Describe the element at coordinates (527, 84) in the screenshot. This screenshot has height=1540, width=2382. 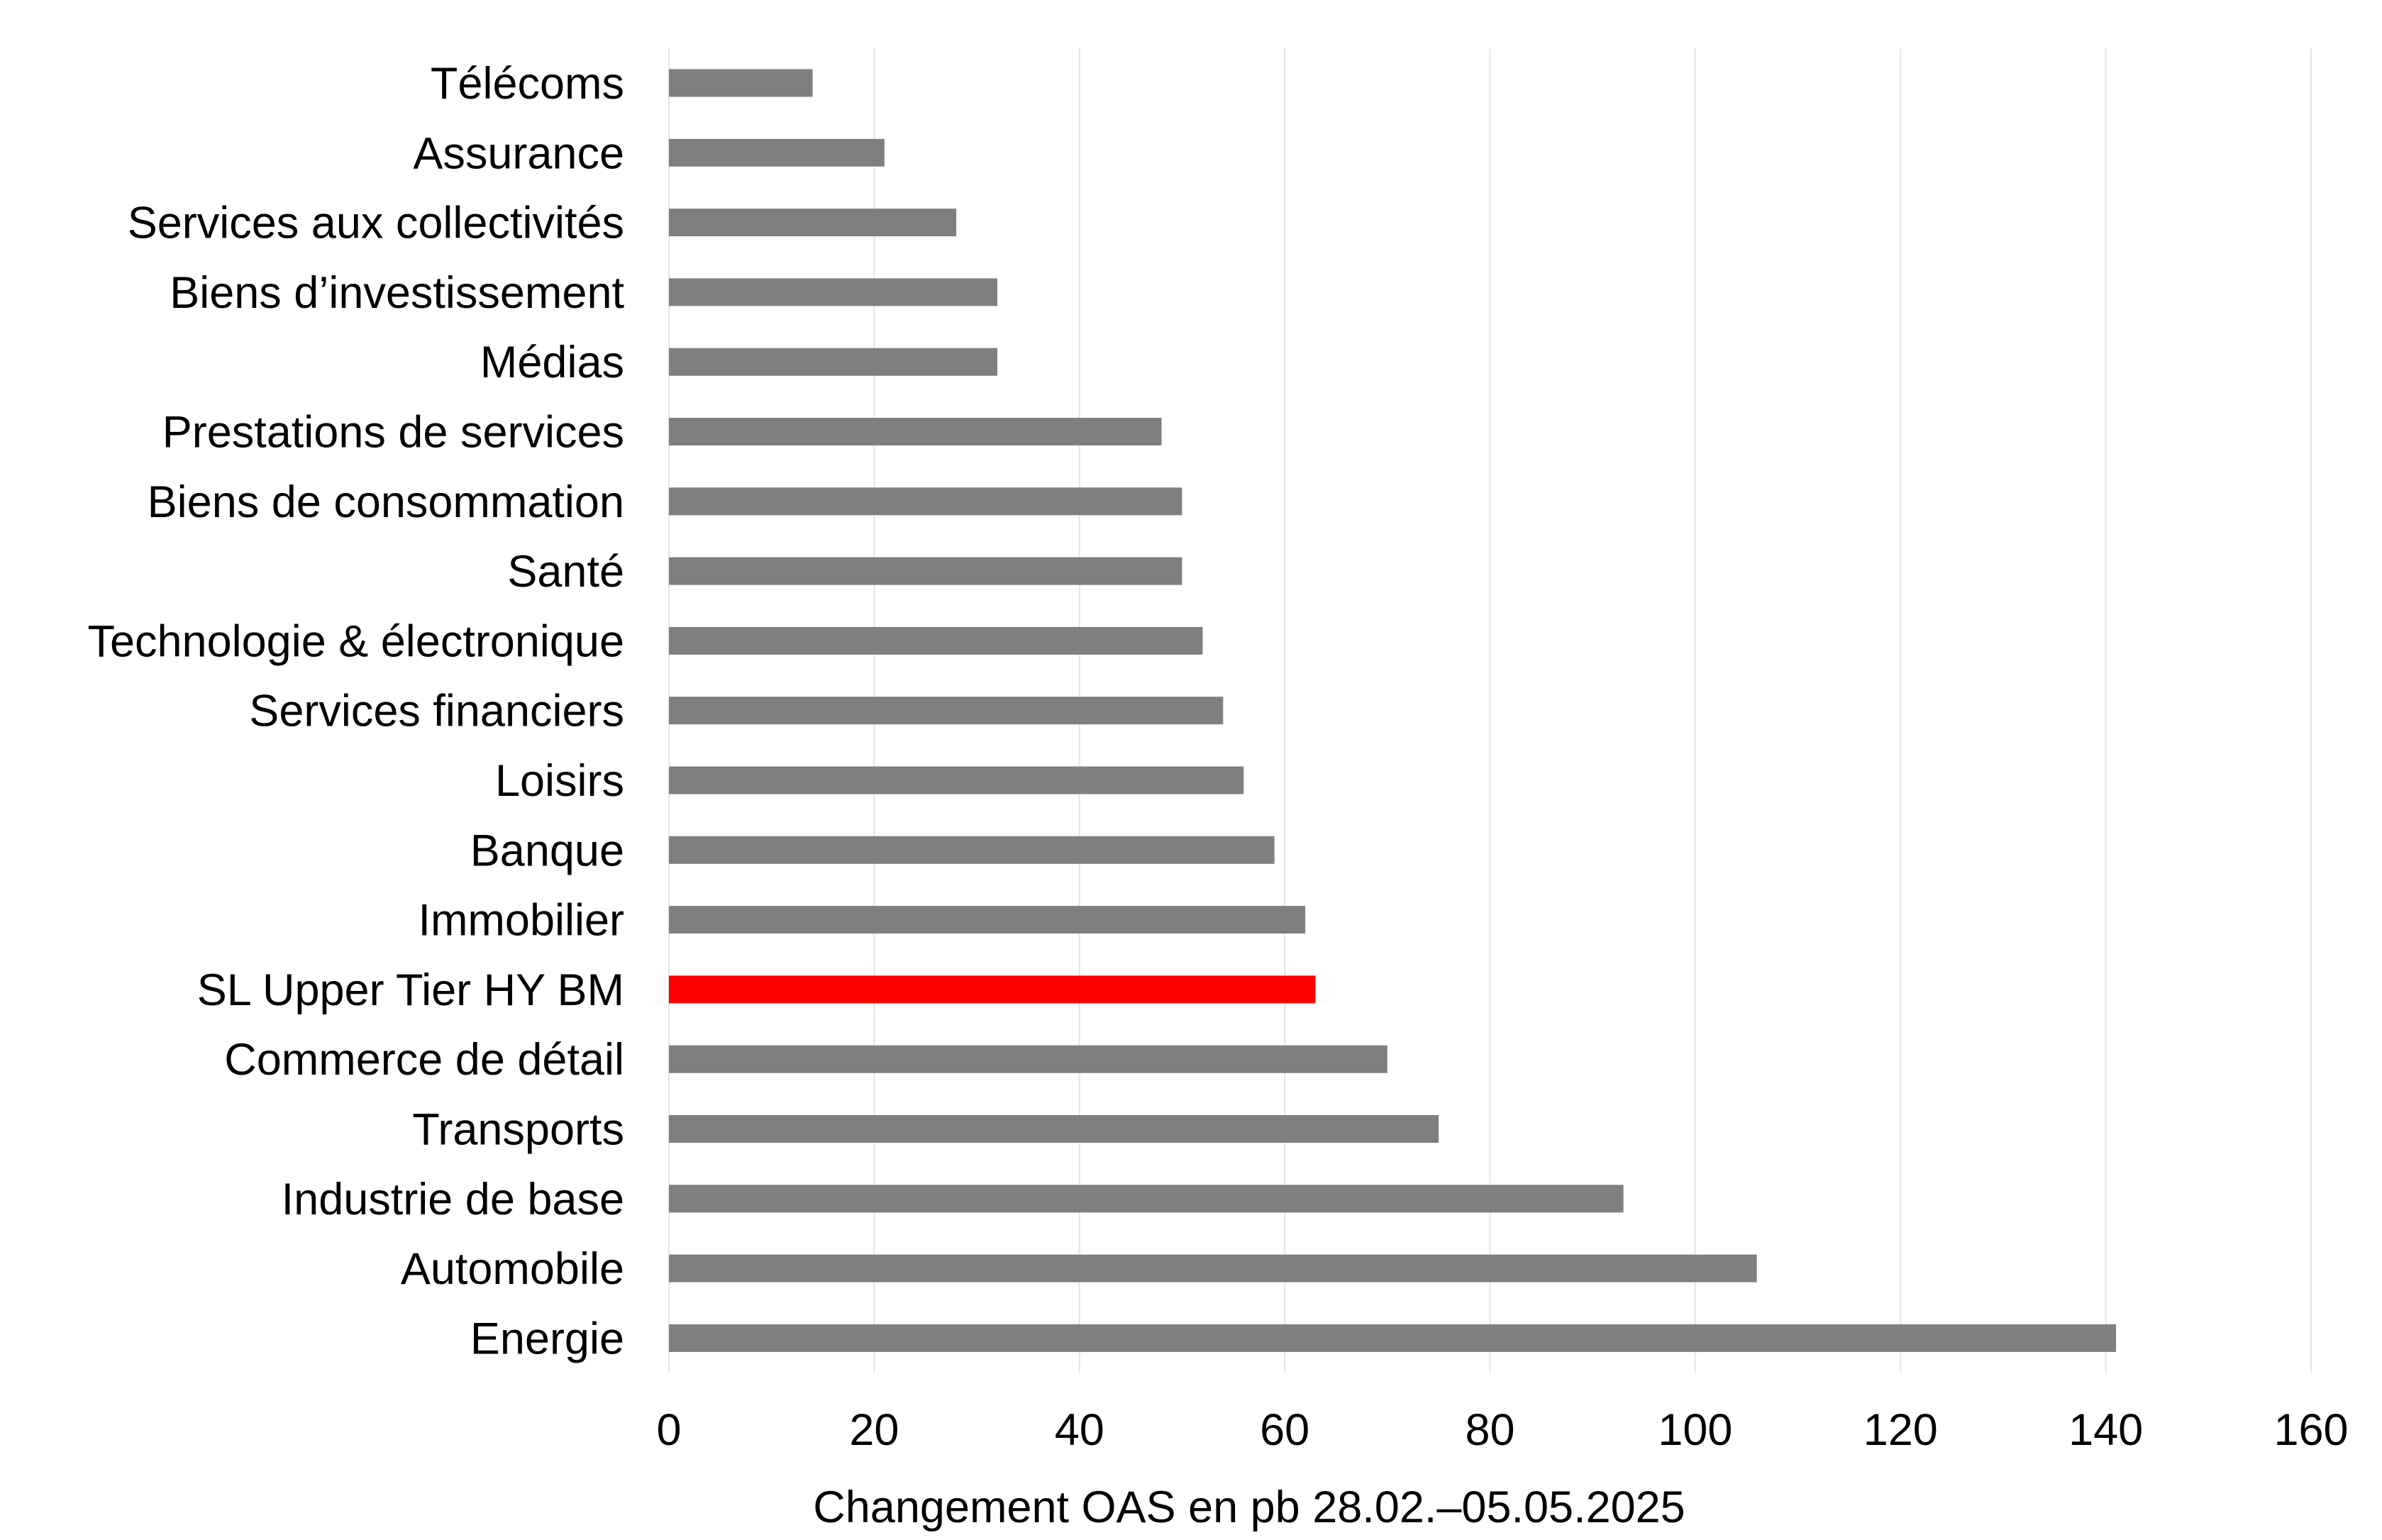
I see `category-label: Télécoms` at that location.